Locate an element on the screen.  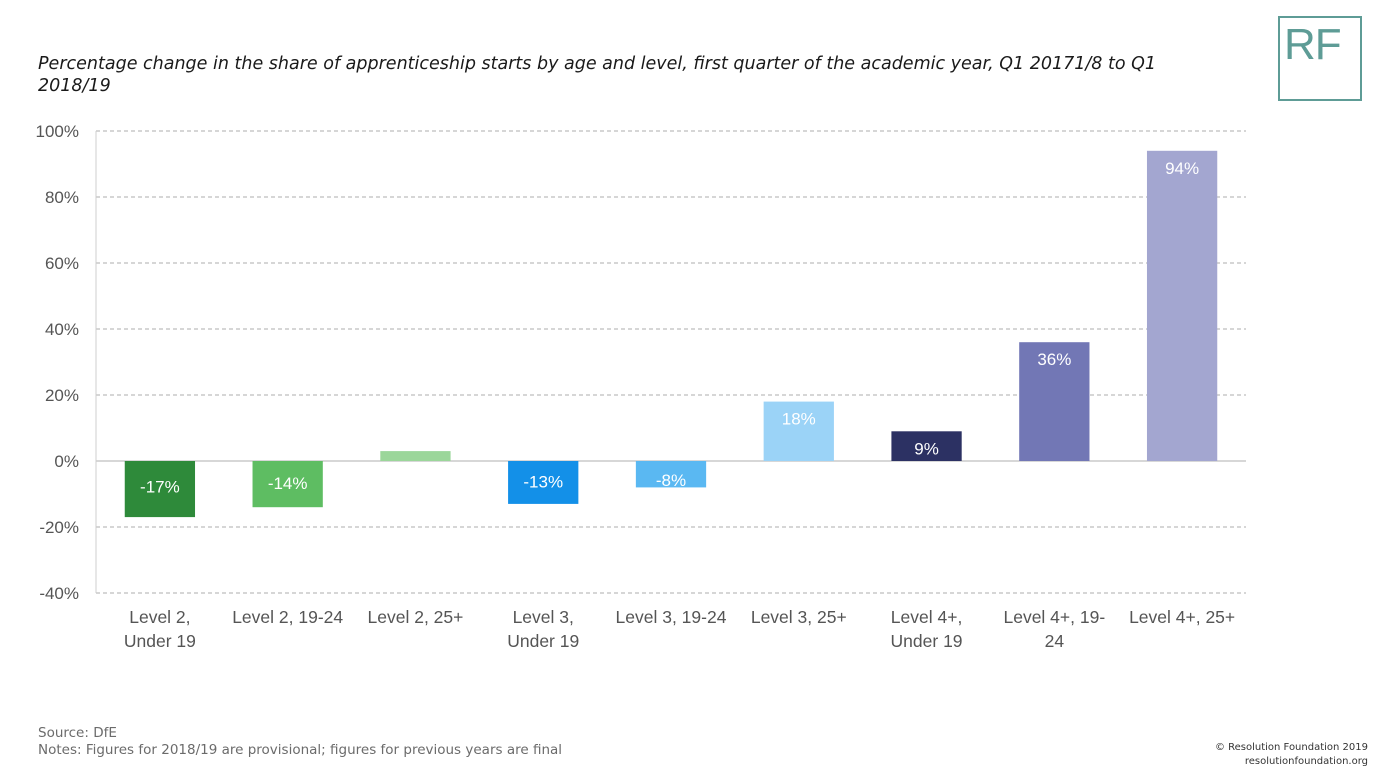
copyright-text: © Resolution Foundation 2019 is located at coordinates (1291, 747).